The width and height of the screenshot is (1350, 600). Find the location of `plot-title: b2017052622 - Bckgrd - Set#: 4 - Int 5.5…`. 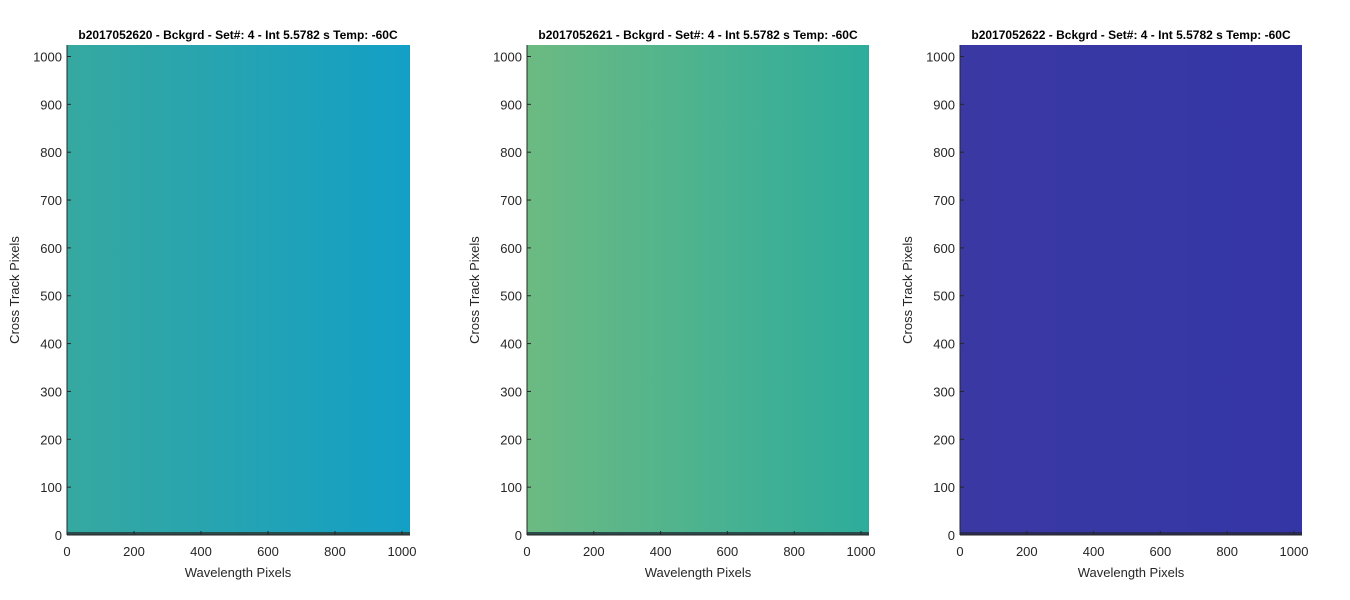

plot-title: b2017052622 - Bckgrd - Set#: 4 - Int 5.5… is located at coordinates (1131, 35).